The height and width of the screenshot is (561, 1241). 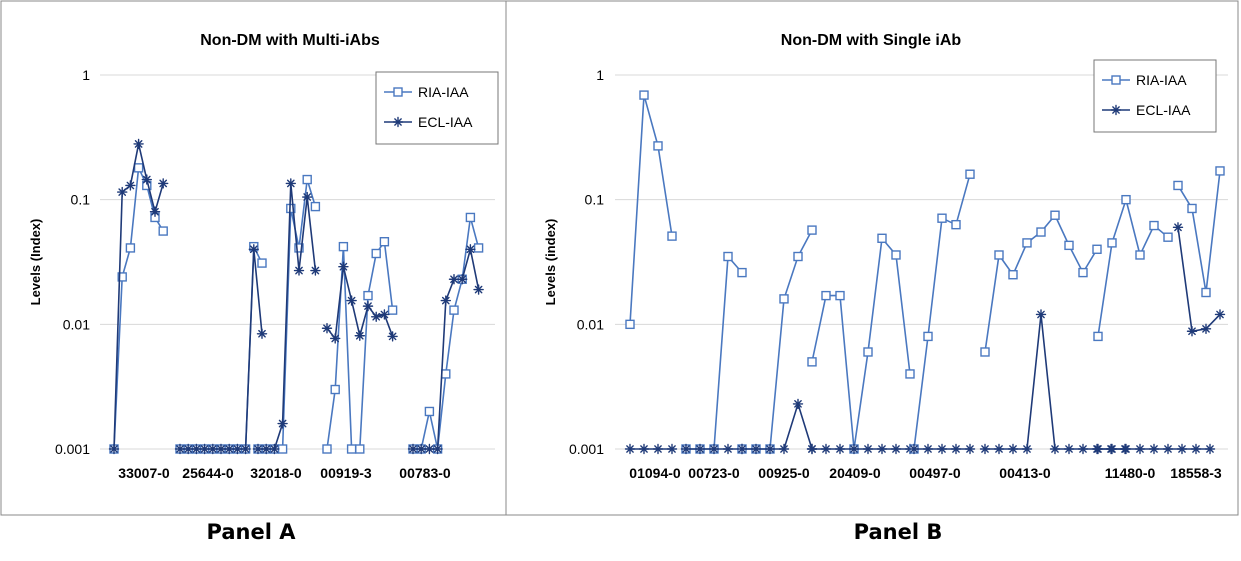 What do you see at coordinates (784, 473) in the screenshot?
I see `x-group-label: 00925-0` at bounding box center [784, 473].